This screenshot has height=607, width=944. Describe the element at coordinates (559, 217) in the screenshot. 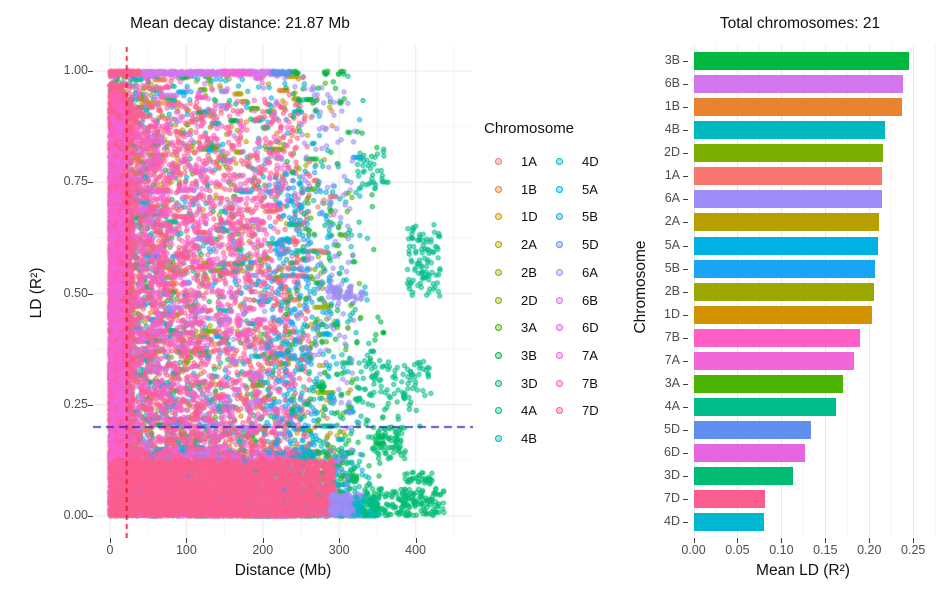

I see `legend-dot-5B` at that location.